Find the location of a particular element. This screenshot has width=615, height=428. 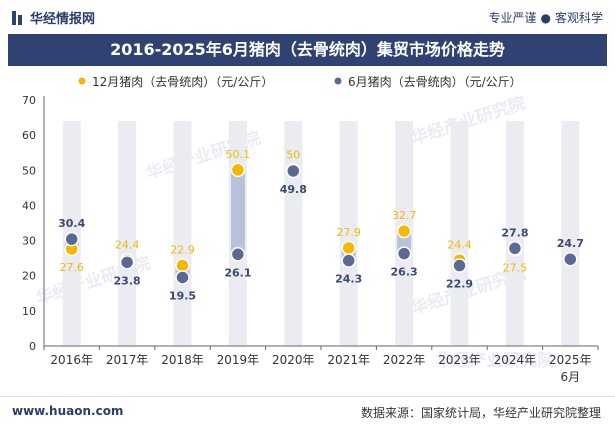

label-june: 19.5 is located at coordinates (182, 295).